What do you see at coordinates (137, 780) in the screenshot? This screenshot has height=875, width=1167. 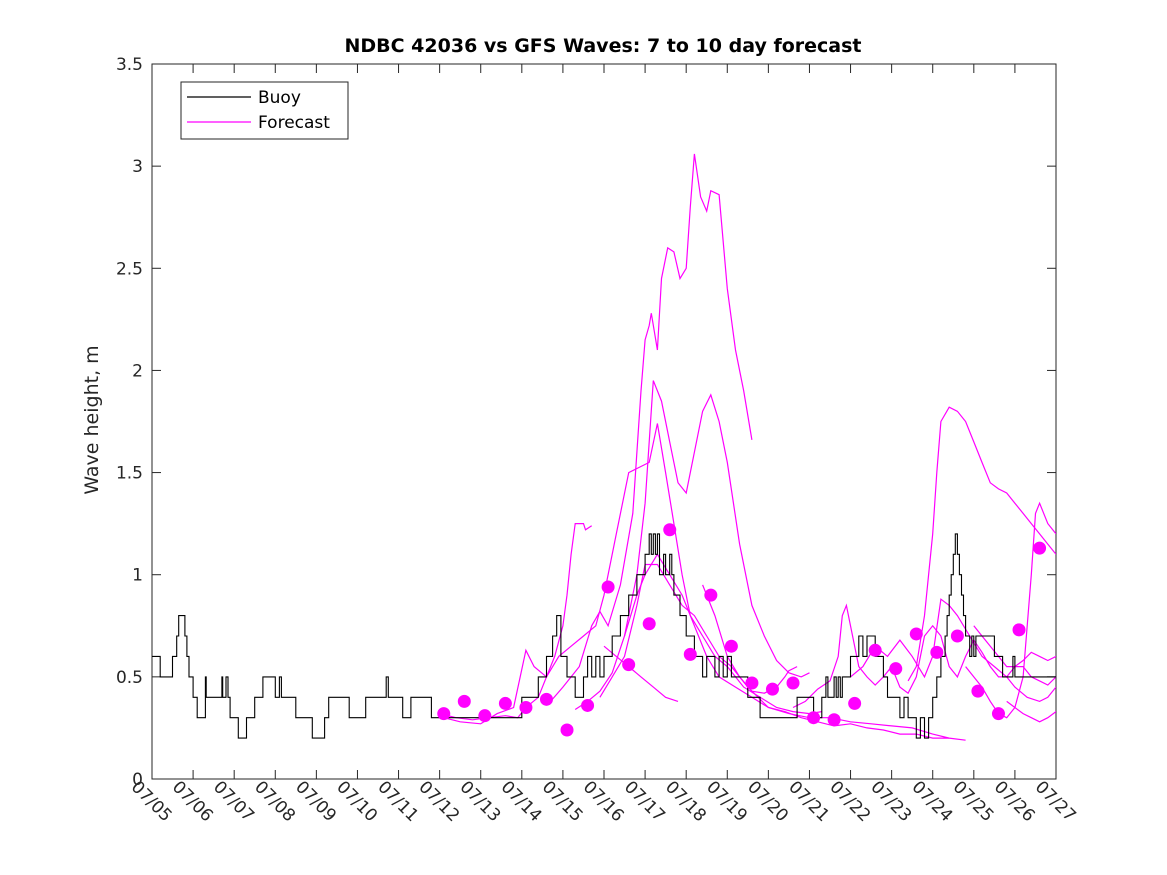 I see `y-tick-label: 0` at bounding box center [137, 780].